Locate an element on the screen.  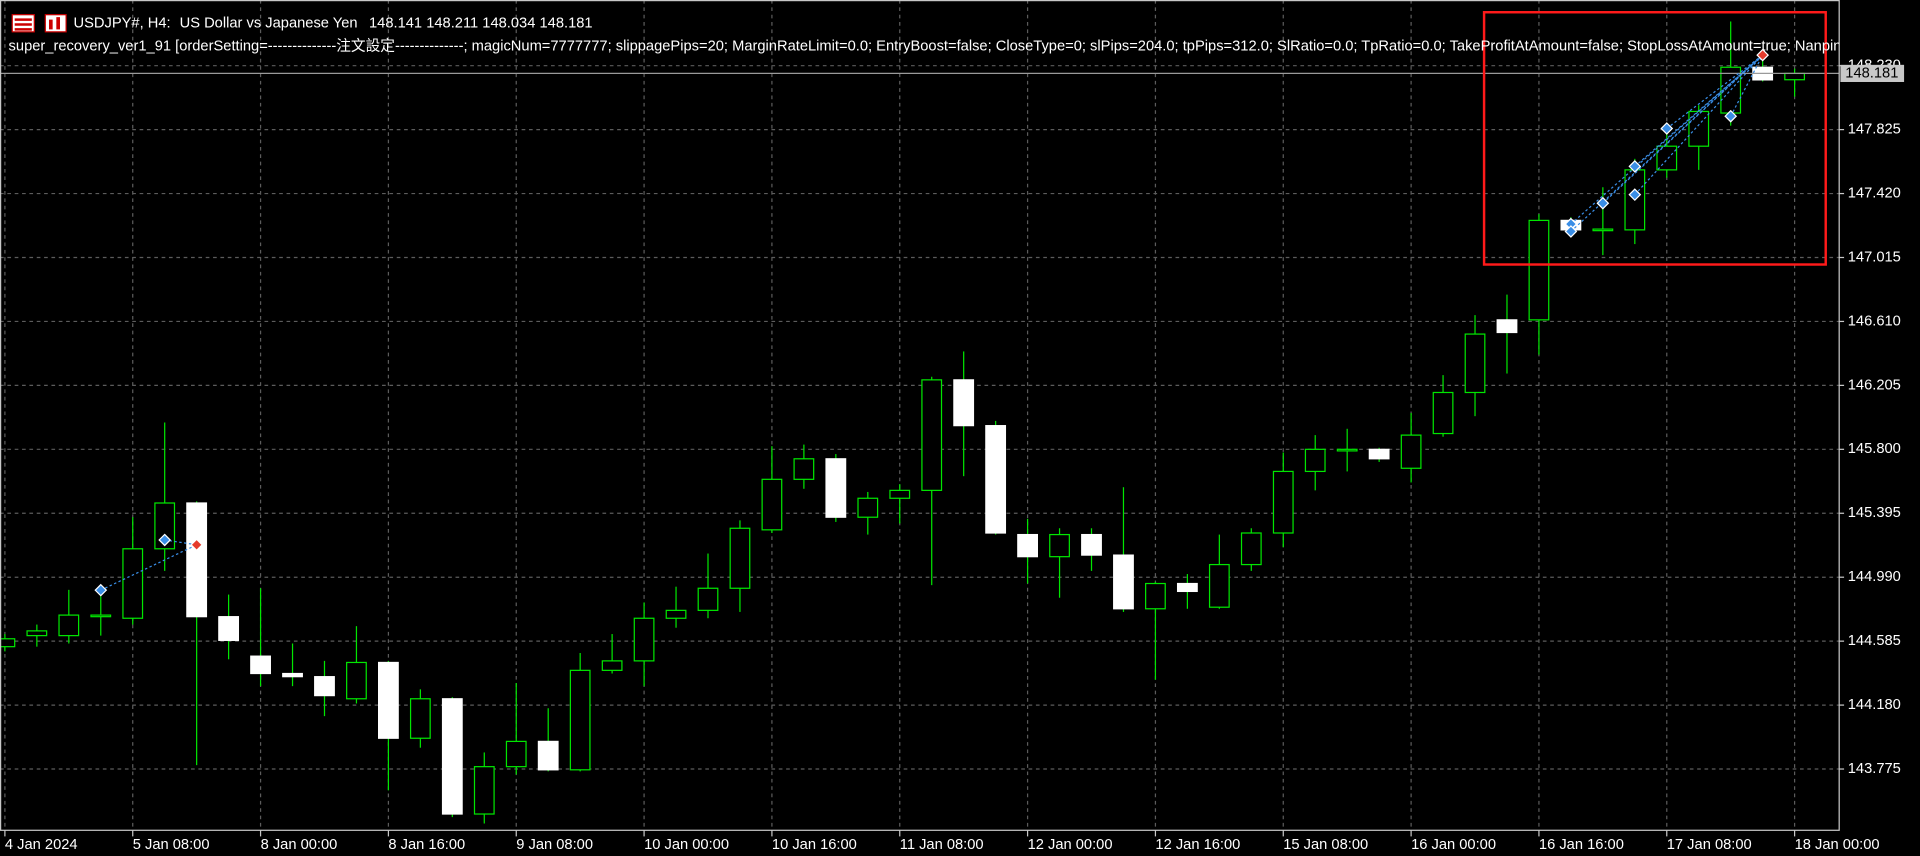
x-tick-label: 4 Jan 2024 is located at coordinates (41, 845).